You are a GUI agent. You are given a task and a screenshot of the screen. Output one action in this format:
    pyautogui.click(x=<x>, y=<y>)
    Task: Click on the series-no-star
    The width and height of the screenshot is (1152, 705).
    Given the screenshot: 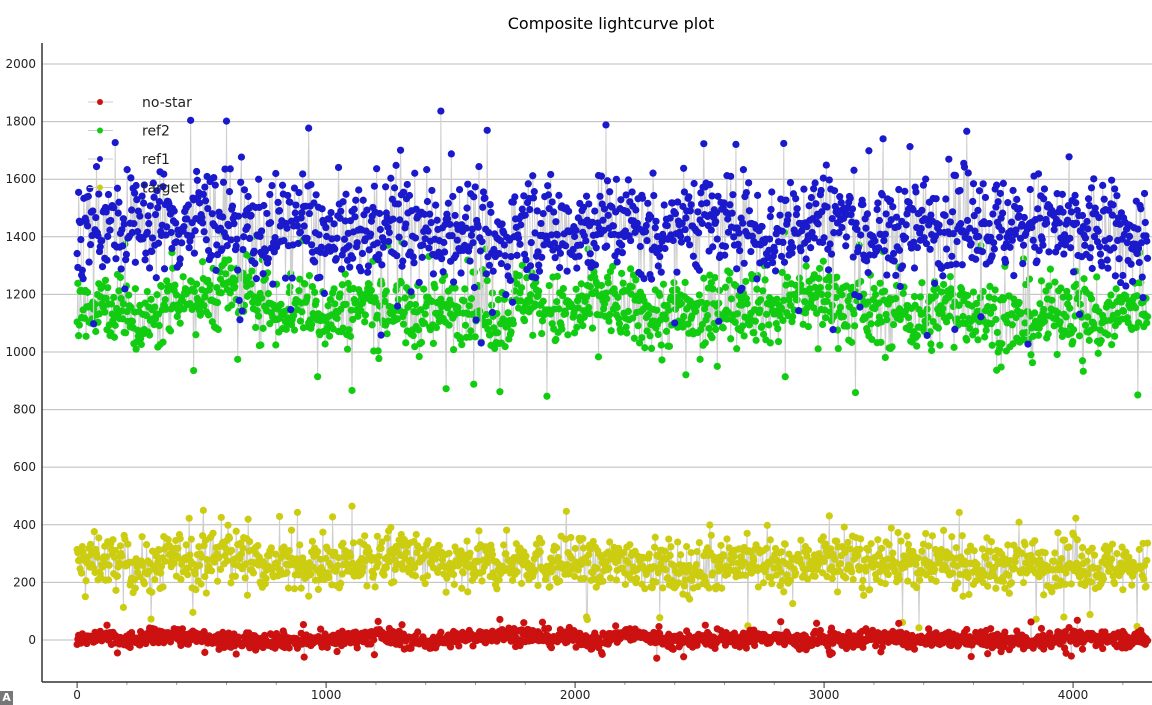 What is the action you would take?
    pyautogui.click(x=612, y=638)
    